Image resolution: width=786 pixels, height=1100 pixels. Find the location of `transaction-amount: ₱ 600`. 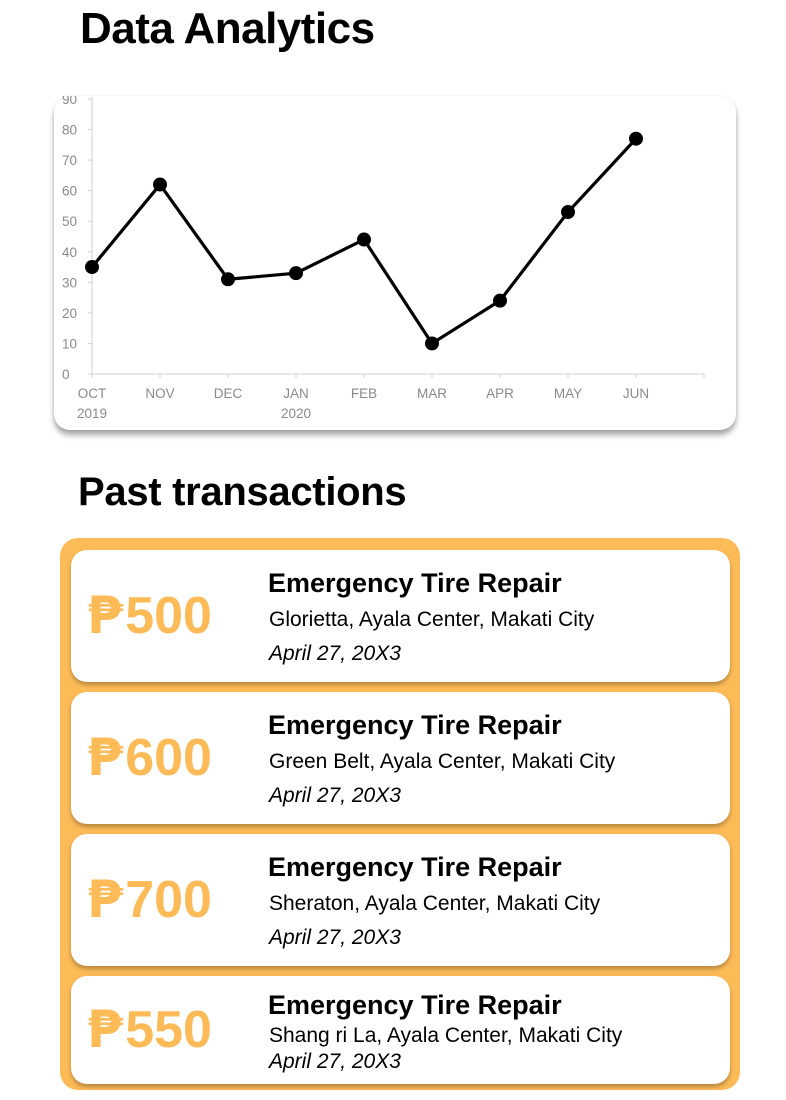

transaction-amount: ₱ 600 is located at coordinates (149, 758).